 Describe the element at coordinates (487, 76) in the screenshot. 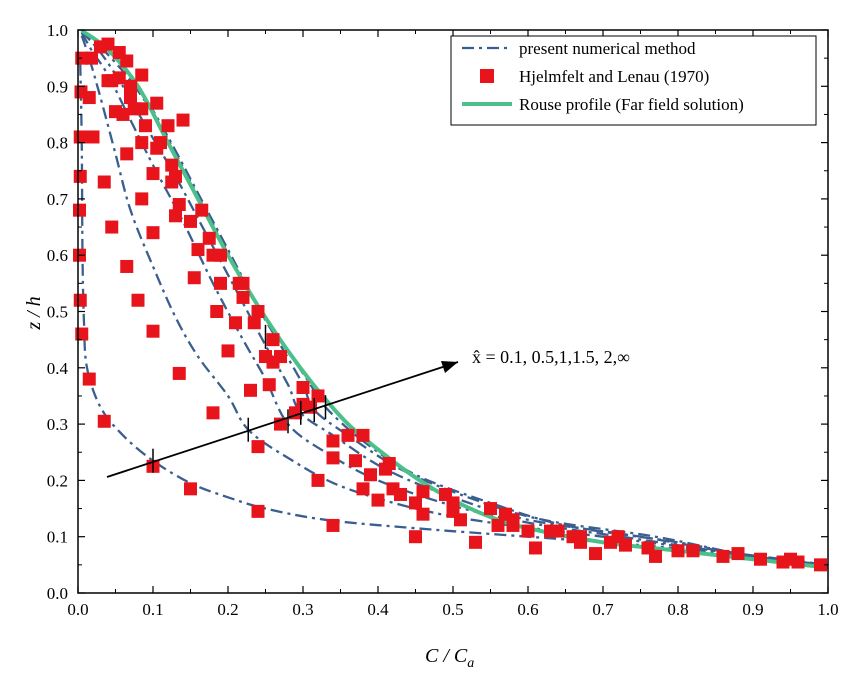

I see `legend-swatch-hjelmfelt` at that location.